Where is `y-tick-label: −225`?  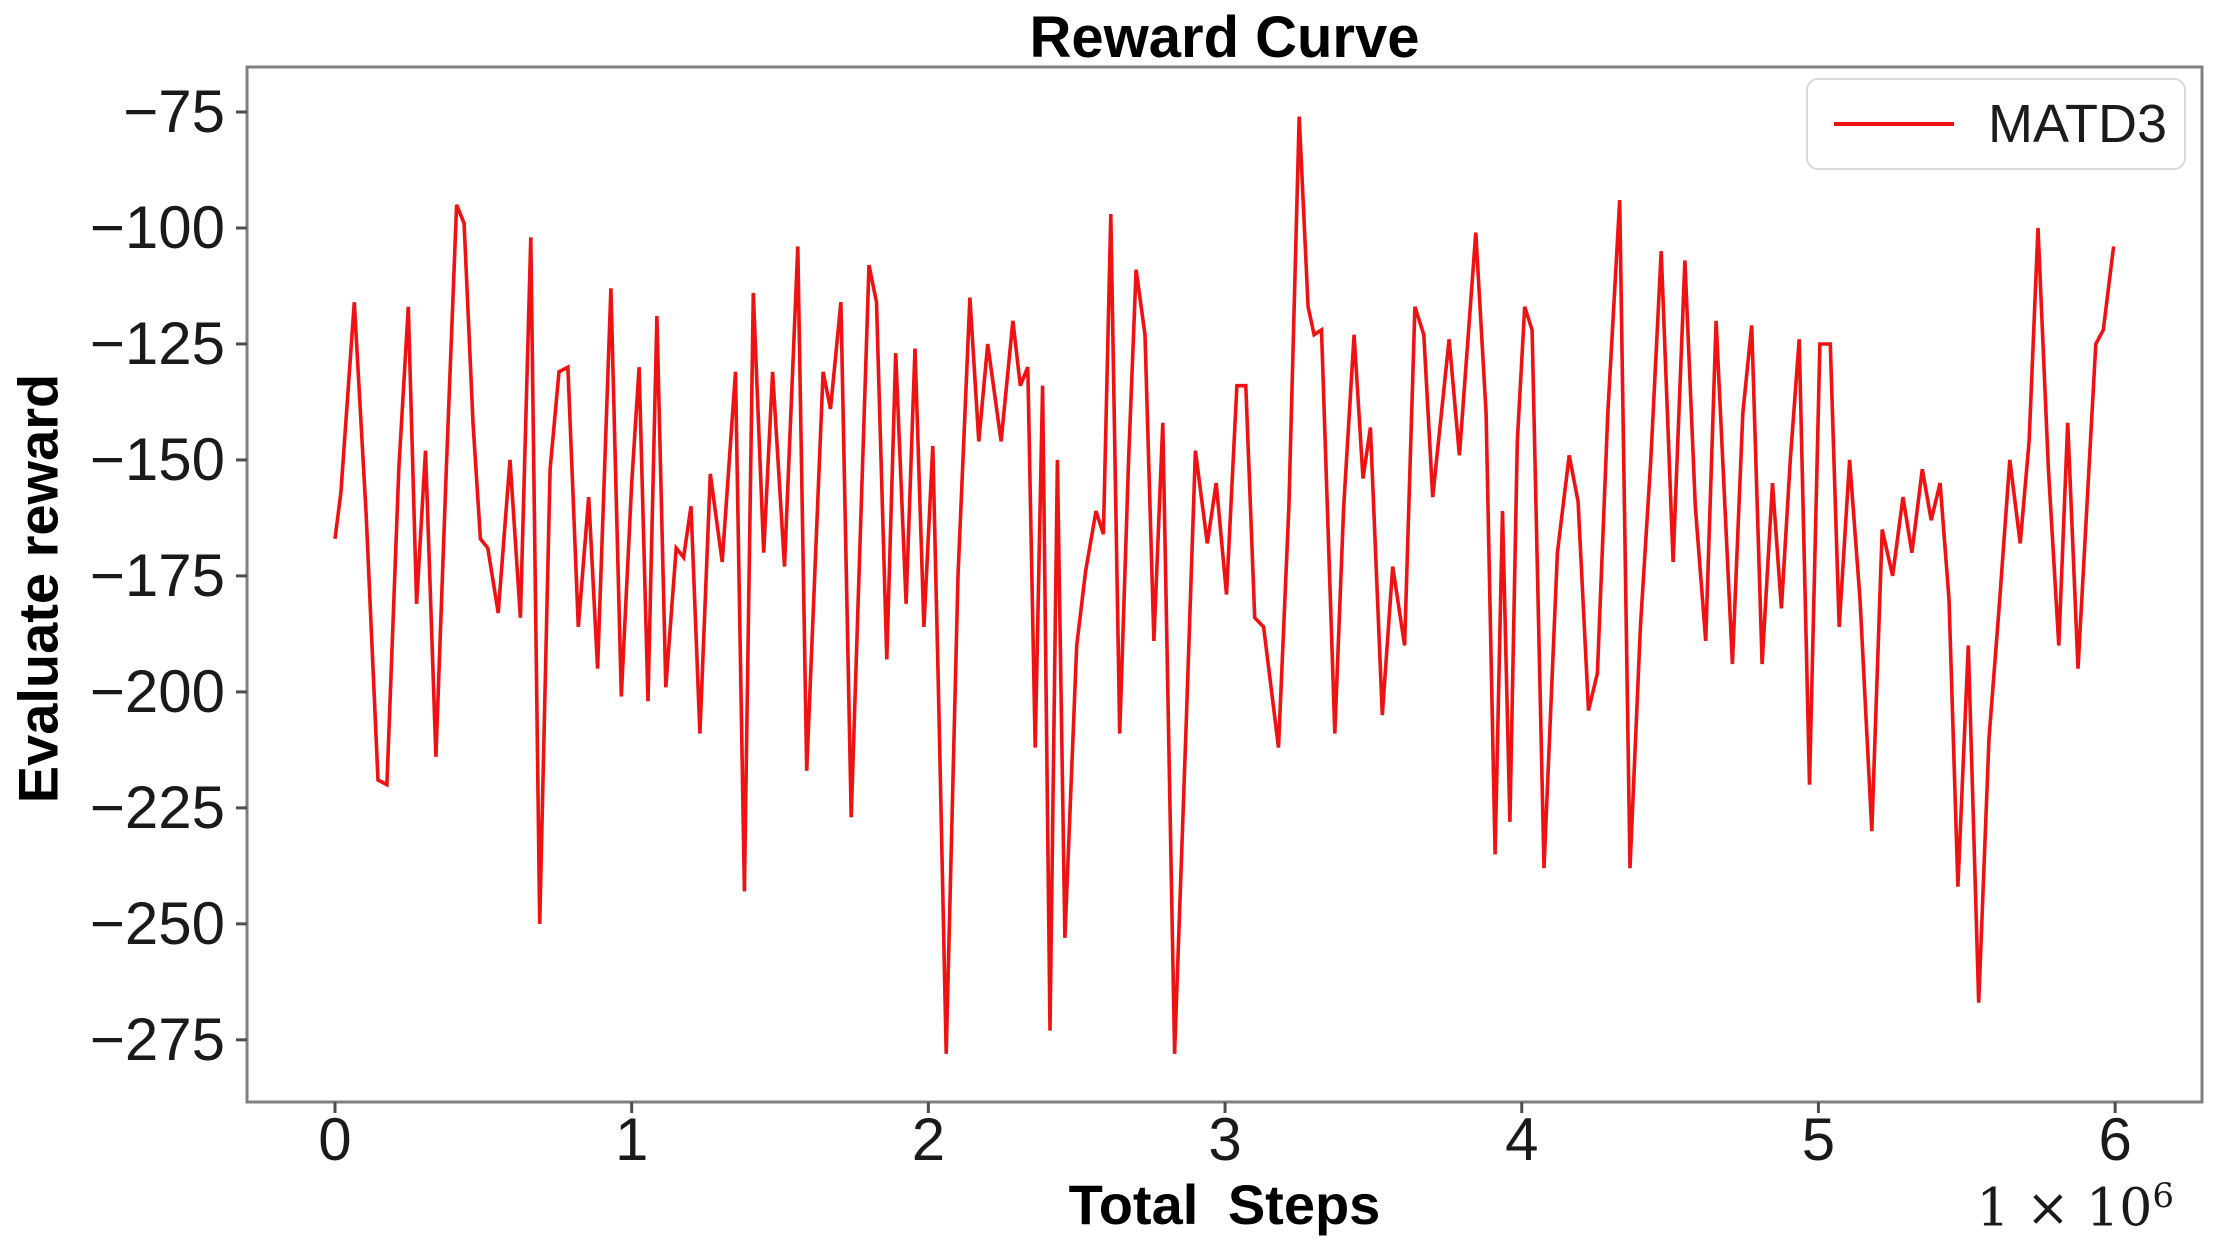
y-tick-label: −225 is located at coordinates (157, 807).